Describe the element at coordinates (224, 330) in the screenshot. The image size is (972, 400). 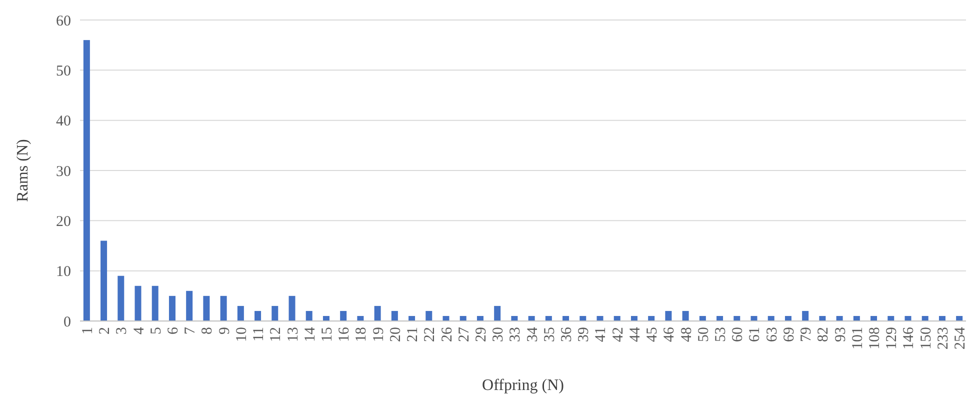
I see `x-tick-label: 9` at that location.